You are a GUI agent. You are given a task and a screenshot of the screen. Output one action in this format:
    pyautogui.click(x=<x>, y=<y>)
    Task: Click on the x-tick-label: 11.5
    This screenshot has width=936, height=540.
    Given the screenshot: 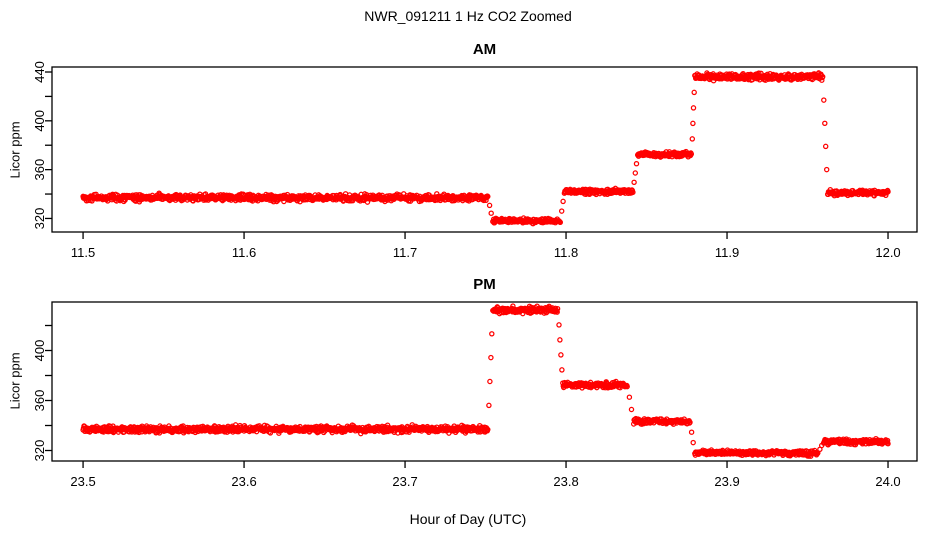 What is the action you would take?
    pyautogui.click(x=83, y=252)
    